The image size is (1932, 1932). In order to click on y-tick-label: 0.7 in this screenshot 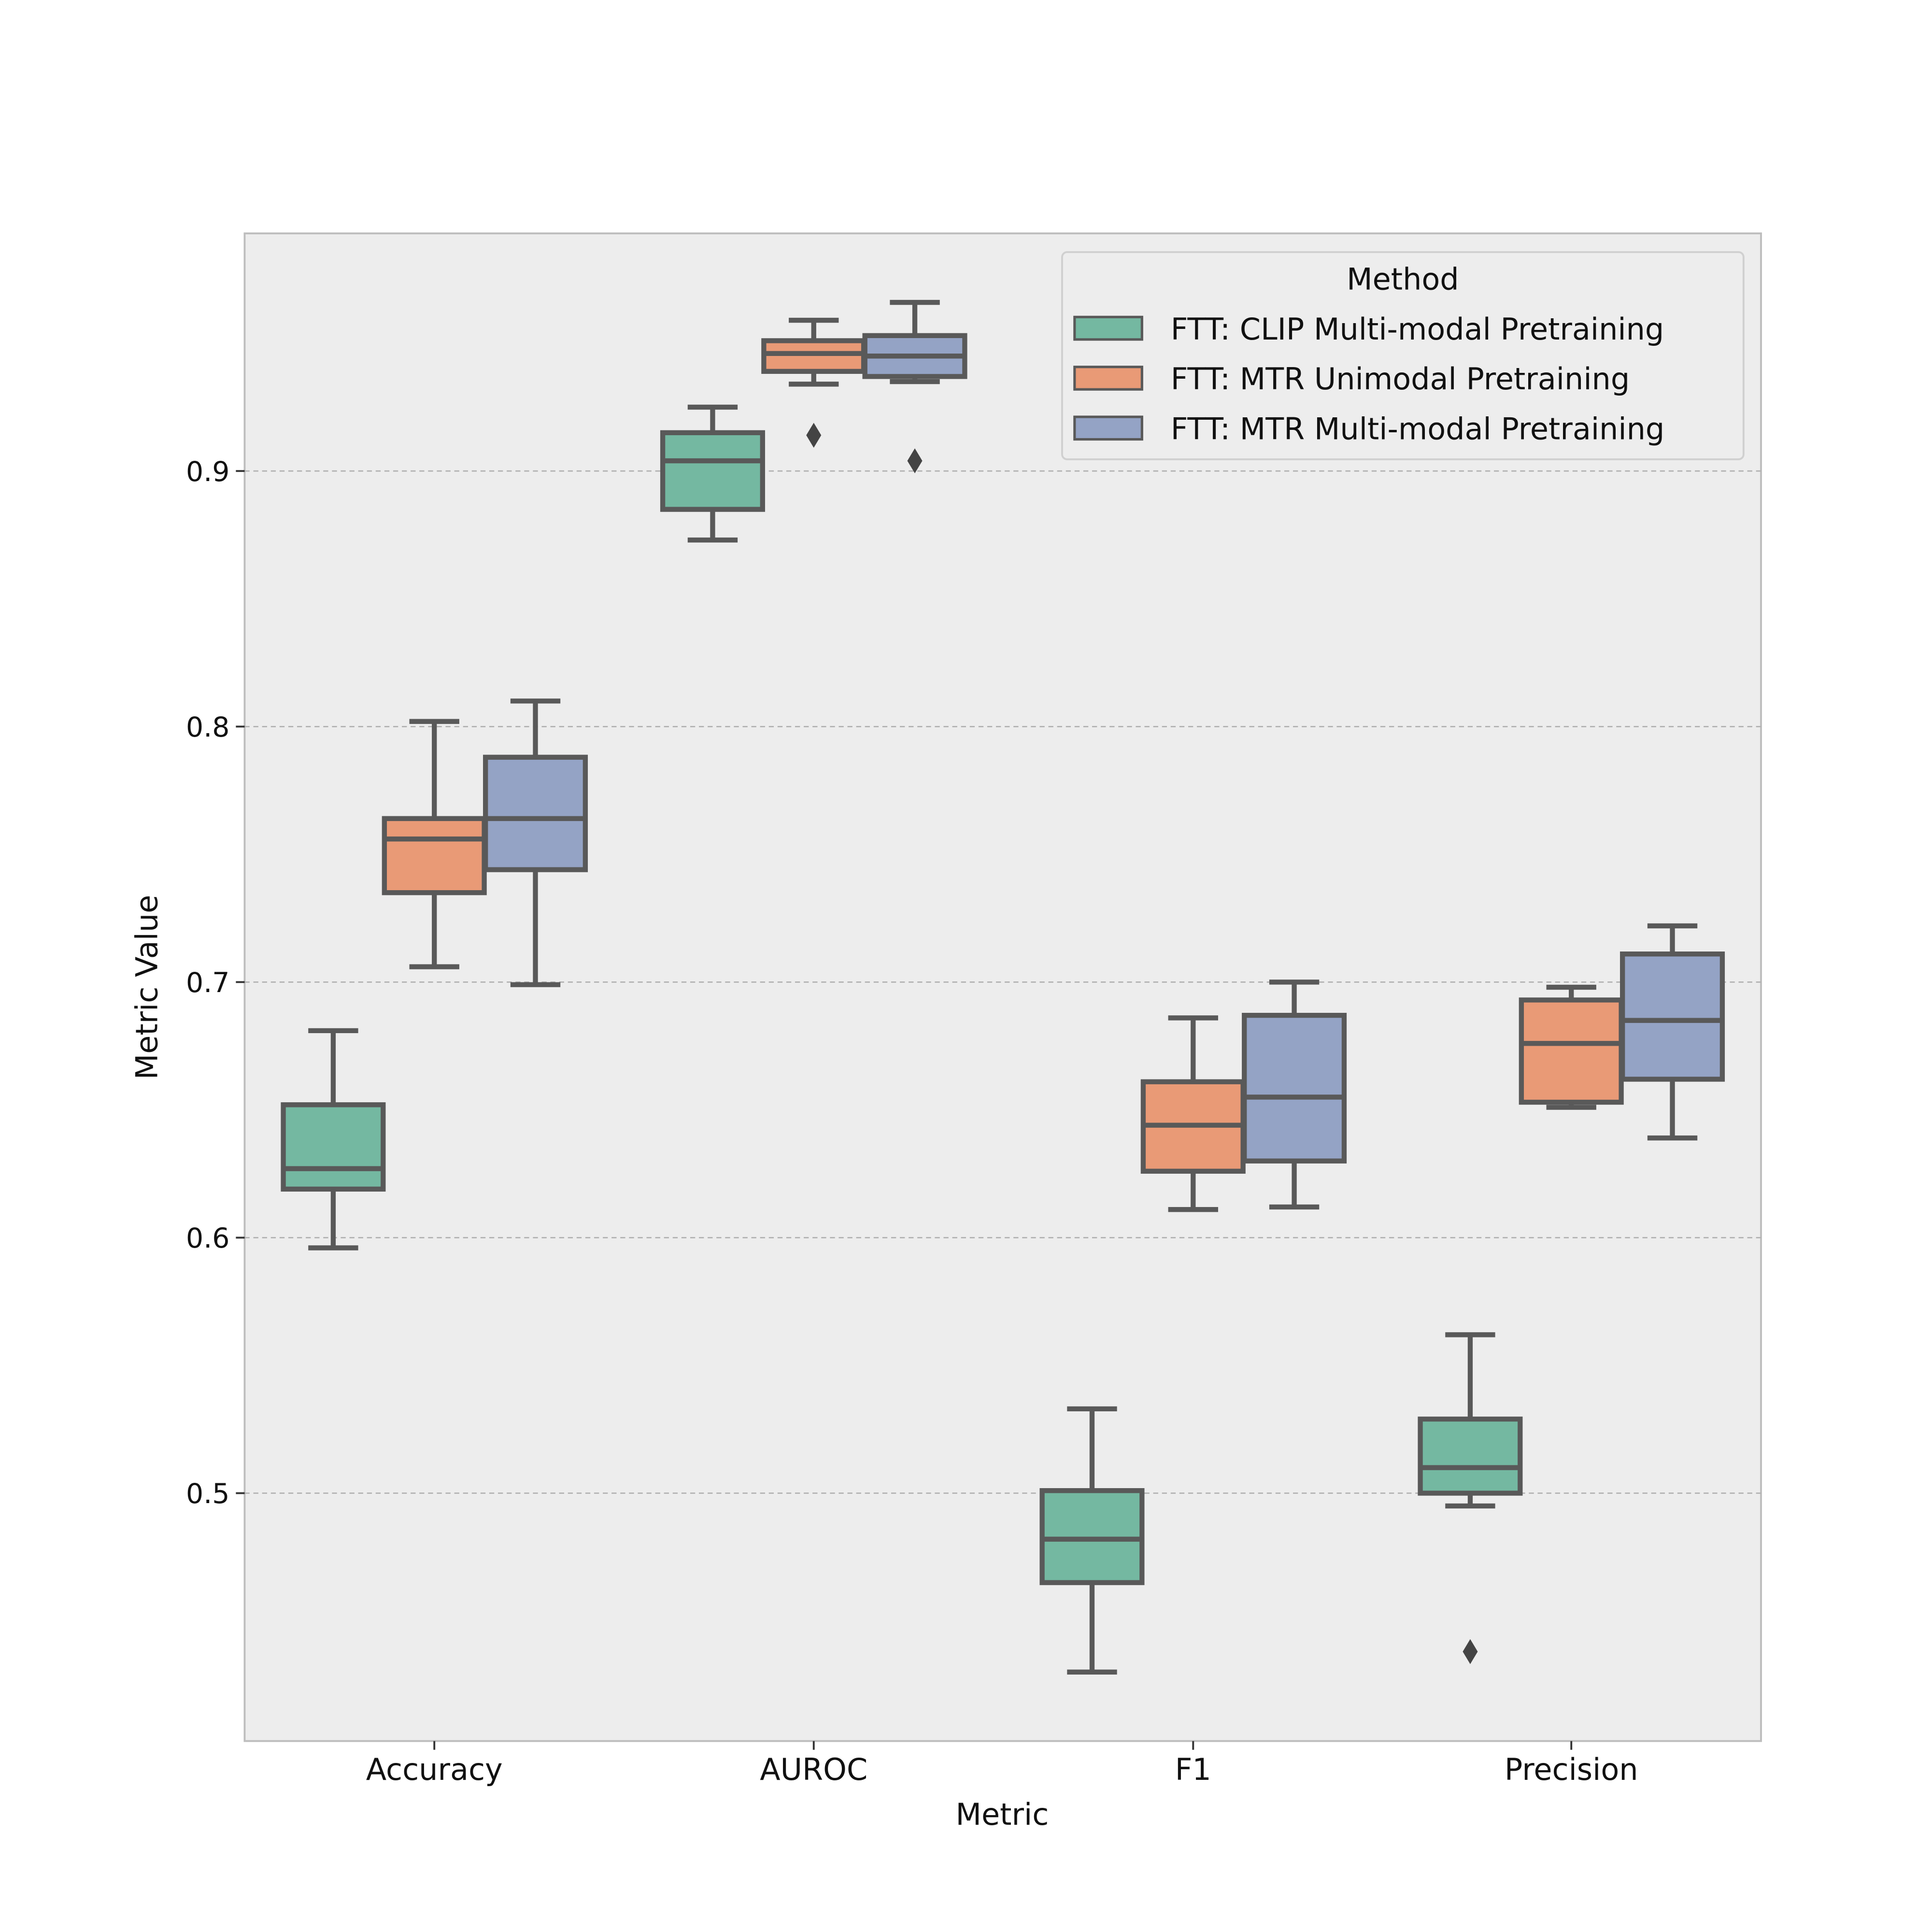, I will do `click(207, 983)`.